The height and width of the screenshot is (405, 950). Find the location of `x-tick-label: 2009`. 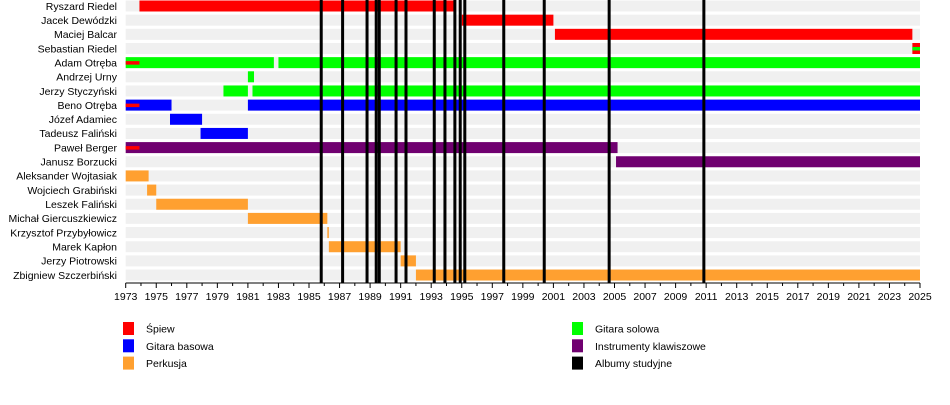

x-tick-label: 2009 is located at coordinates (676, 297).